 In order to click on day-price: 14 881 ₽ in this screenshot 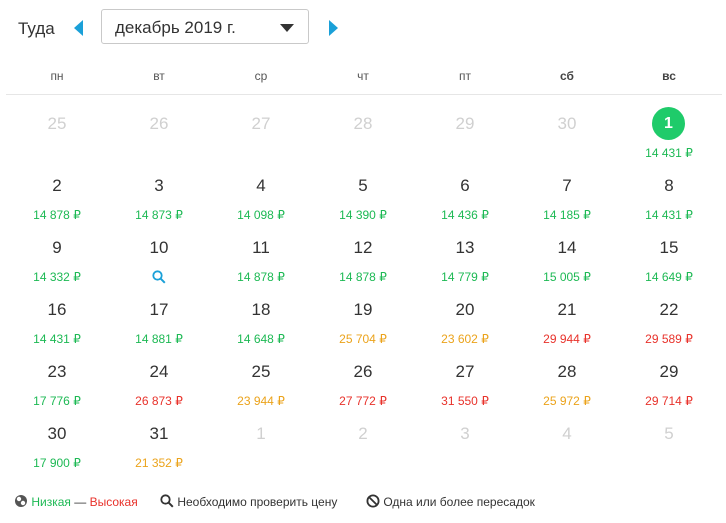, I will do `click(159, 339)`.